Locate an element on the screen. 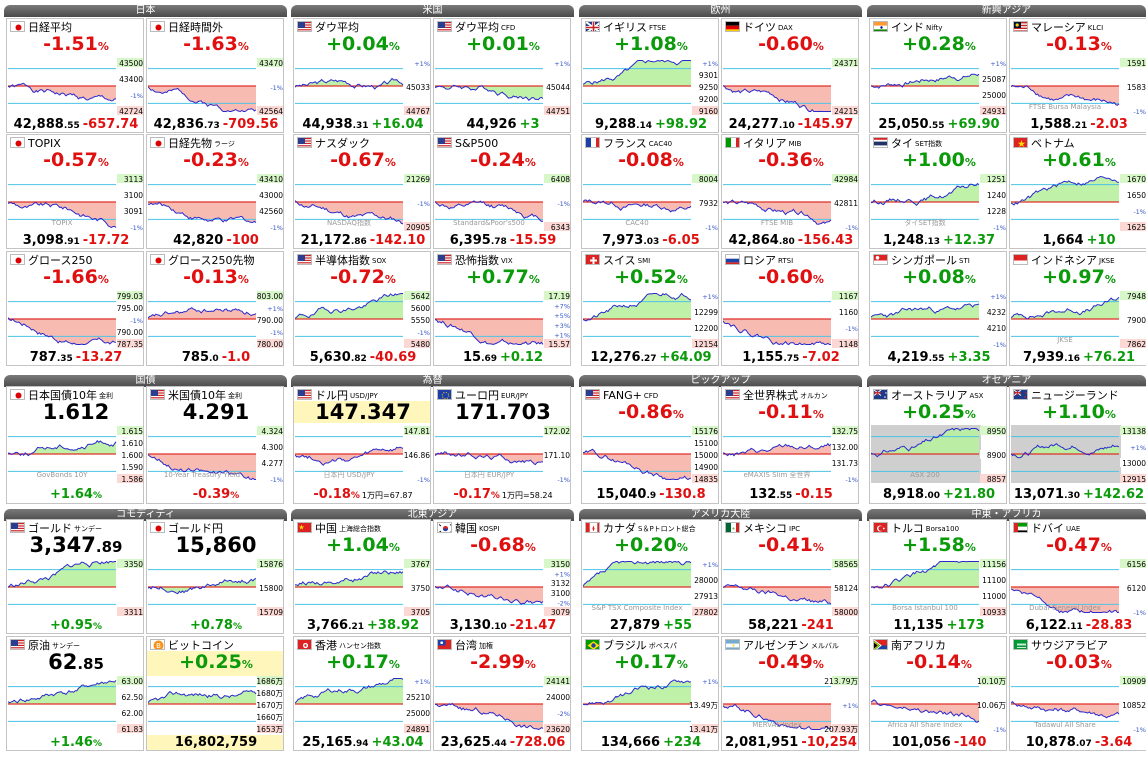 This screenshot has width=1146, height=767. axis-tick-label: 1650 is located at coordinates (1136, 195).